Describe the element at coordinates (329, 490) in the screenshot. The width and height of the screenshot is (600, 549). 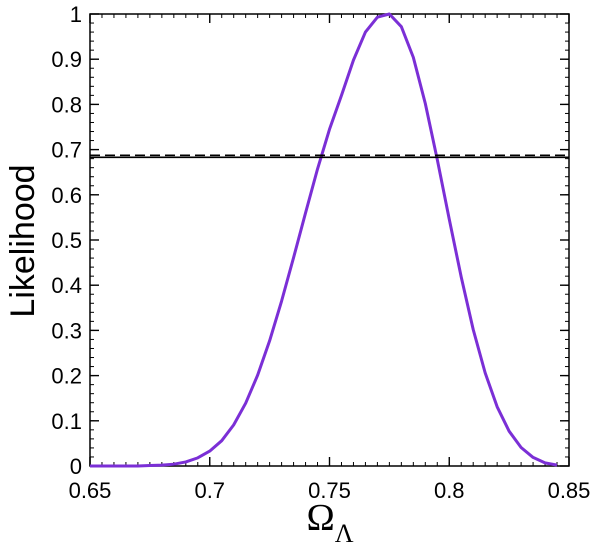
I see `x-tick-label: 0.75` at that location.